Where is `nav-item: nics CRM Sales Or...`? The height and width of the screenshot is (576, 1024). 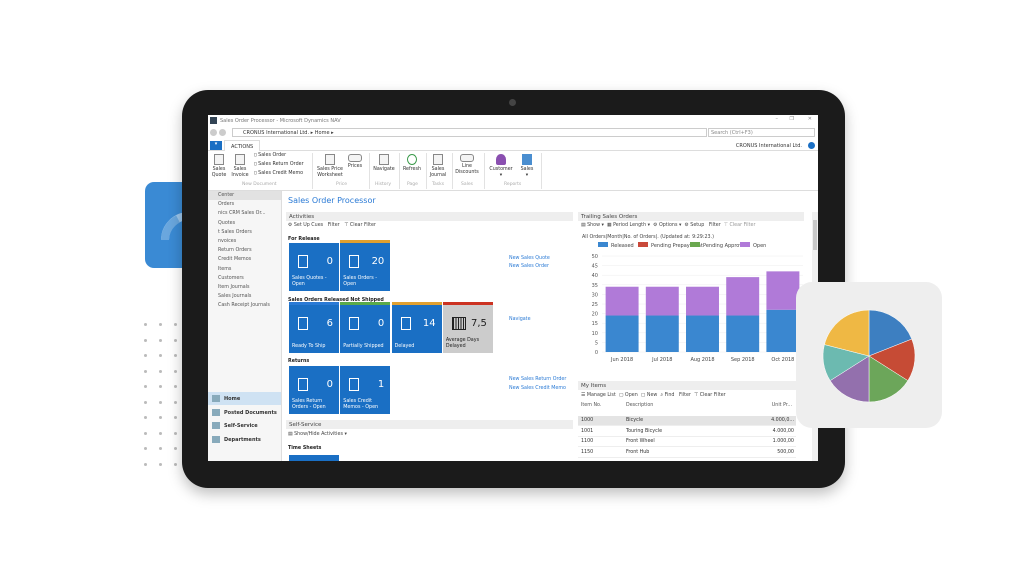
nav-item: nics CRM Sales Or... is located at coordinates (242, 214).